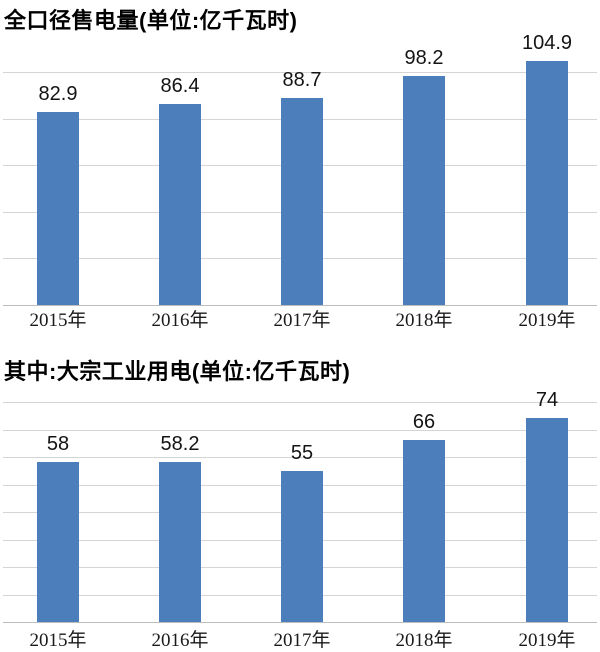  What do you see at coordinates (58, 94) in the screenshot?
I see `value-label: 82.9` at bounding box center [58, 94].